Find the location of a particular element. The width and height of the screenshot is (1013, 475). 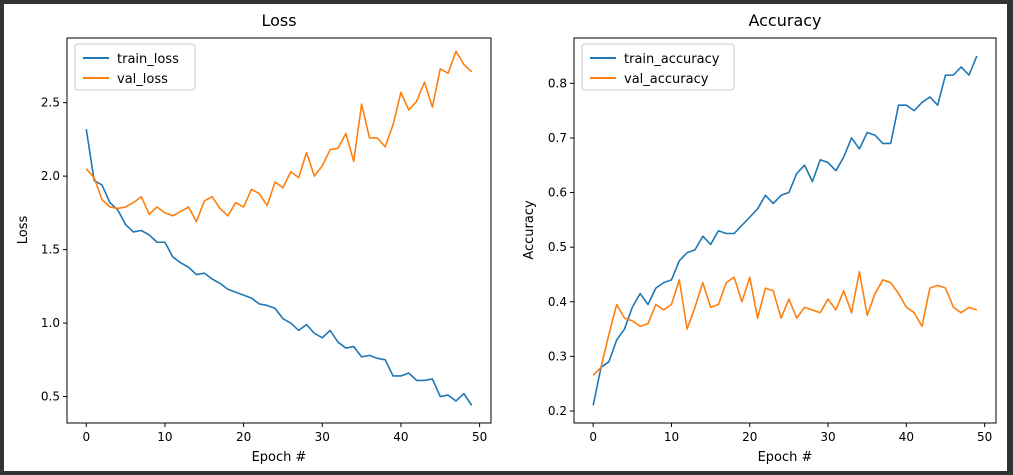

legend-label-train_accuracy: train_accuracy is located at coordinates (672, 59).